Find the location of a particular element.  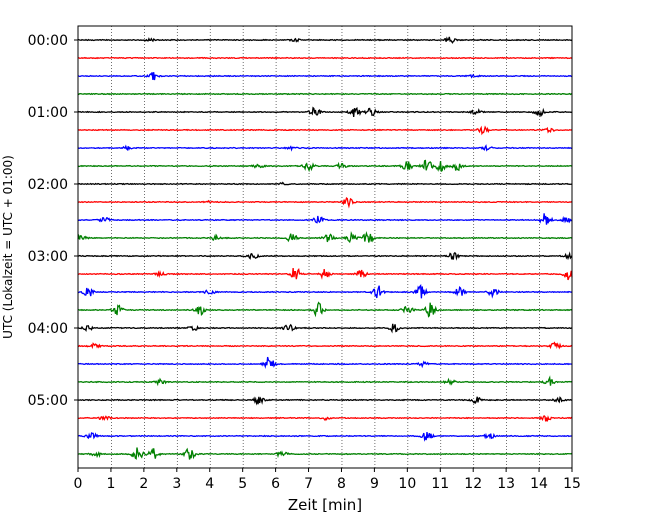

x-tick-label: 7 is located at coordinates (308, 484).